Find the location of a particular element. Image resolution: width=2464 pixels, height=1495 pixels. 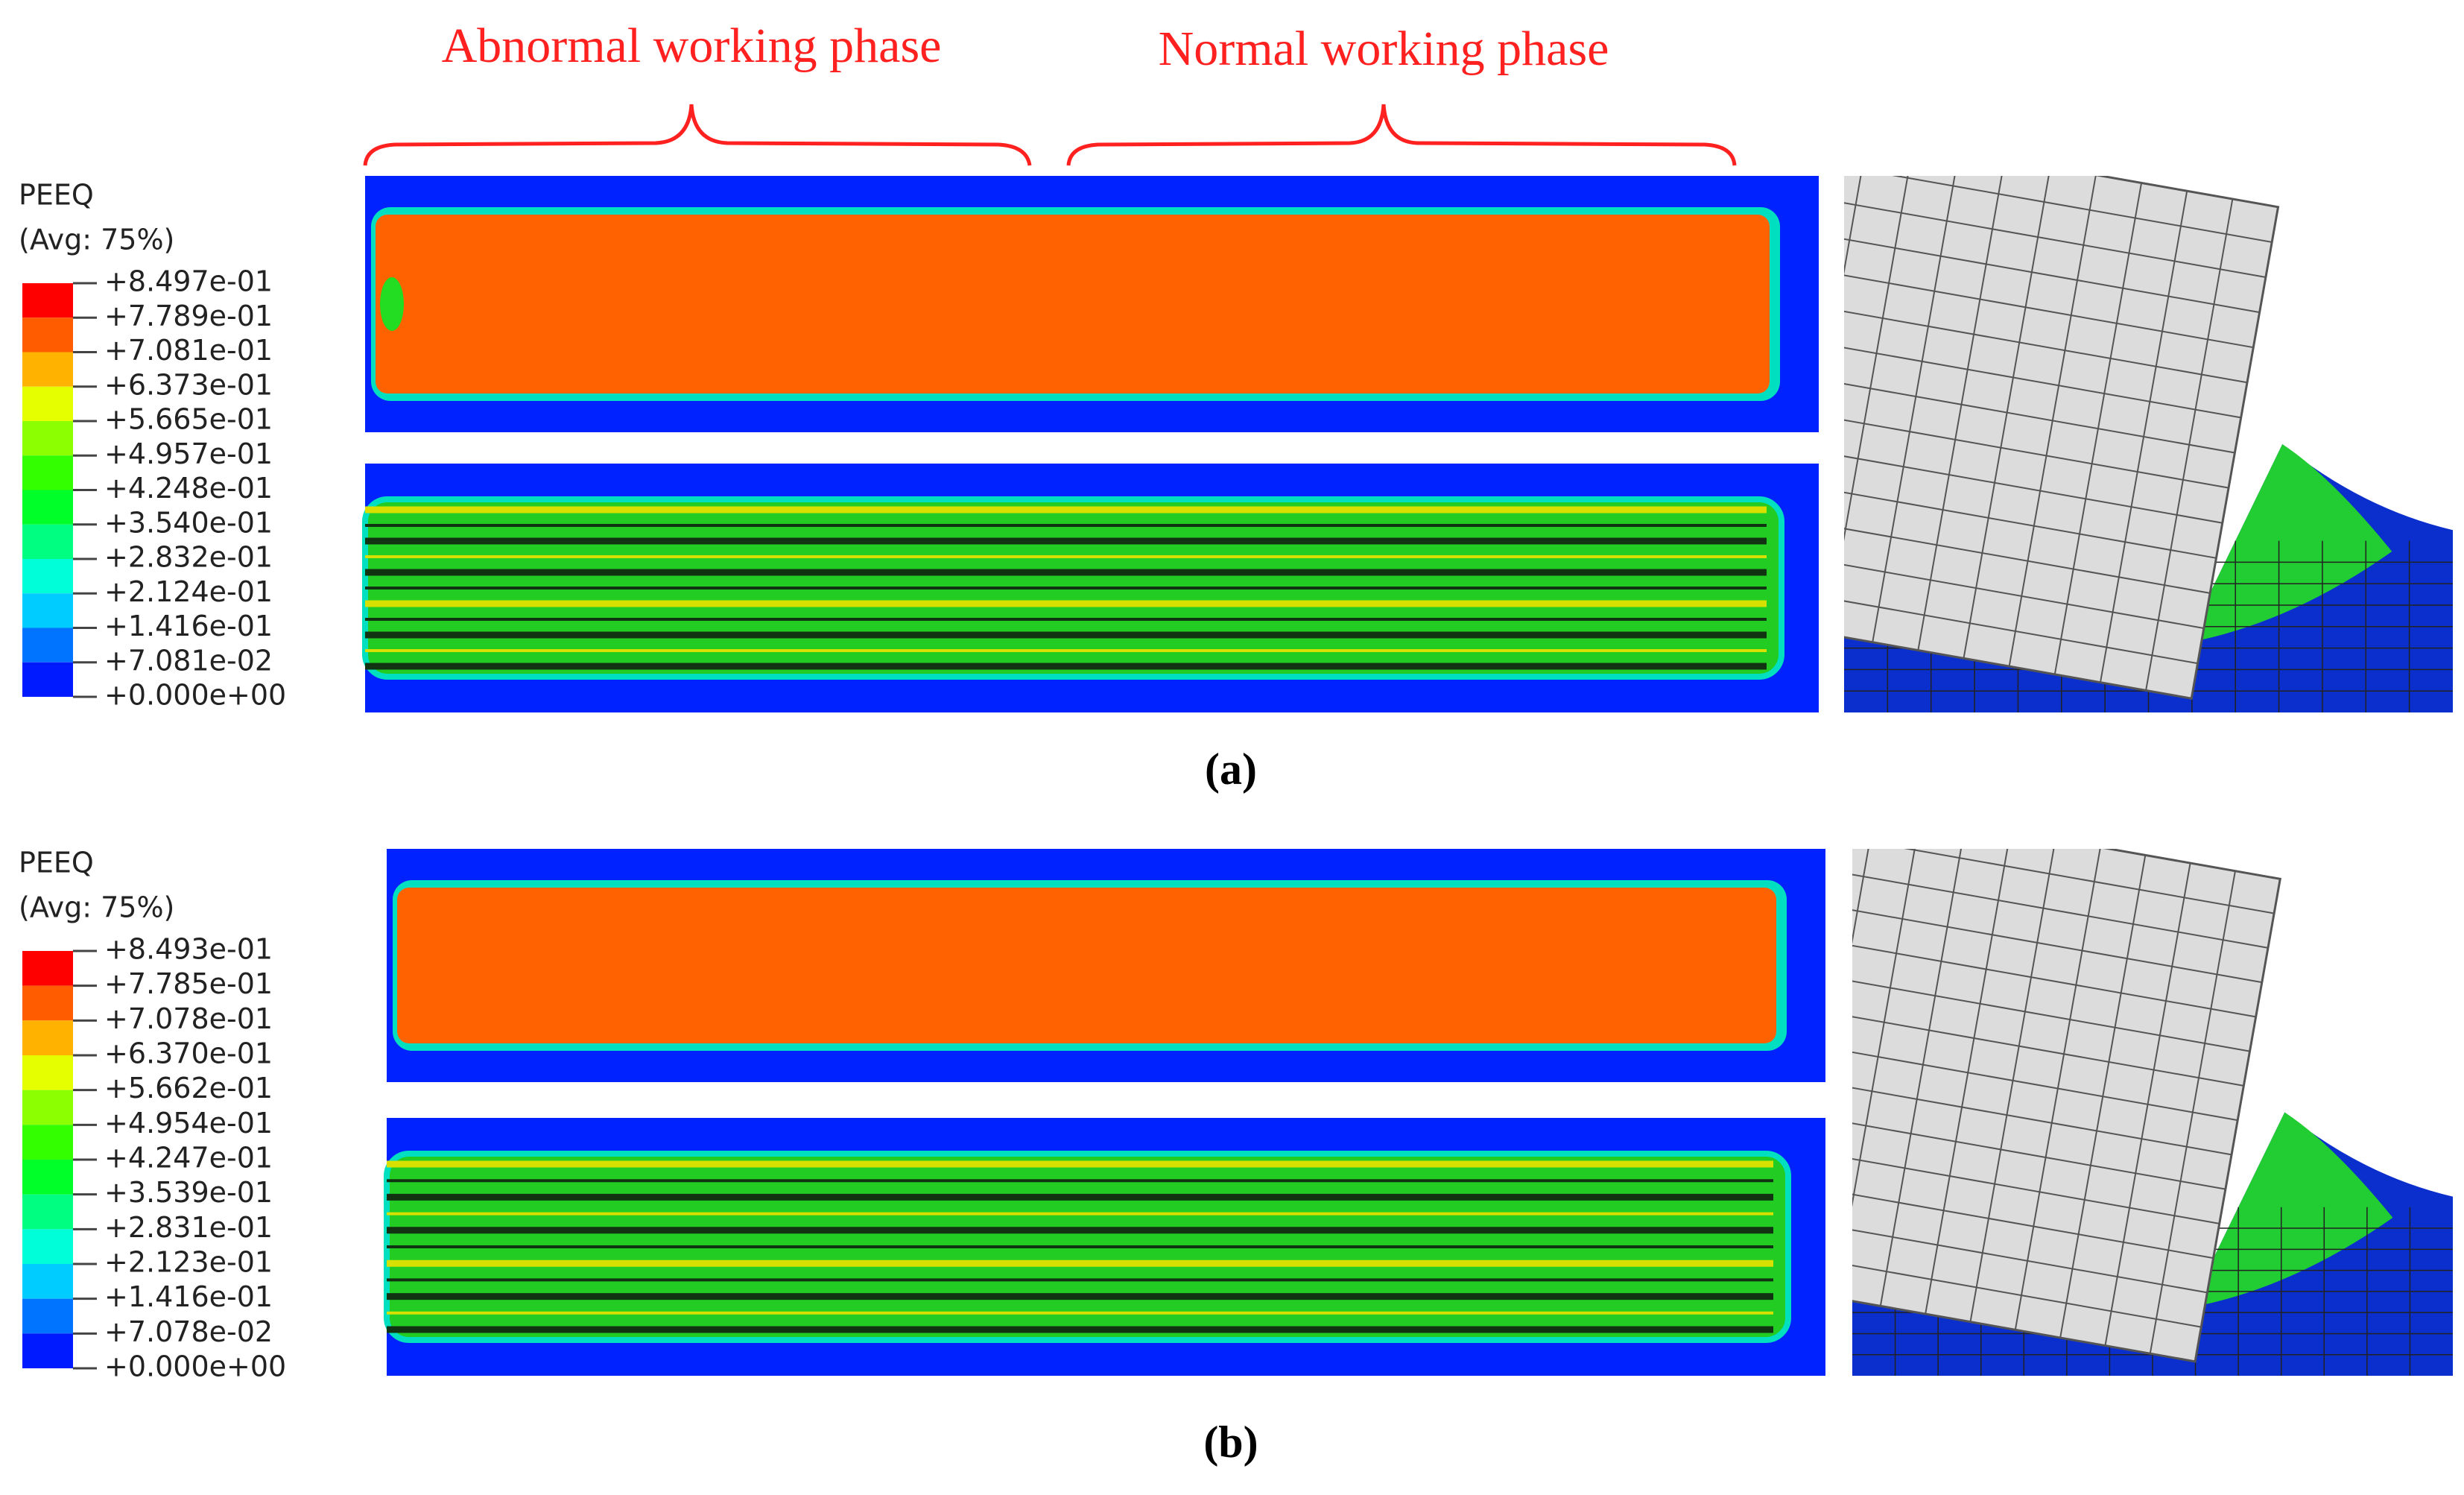

legend-label: +7.078e-01 is located at coordinates (188, 1018).